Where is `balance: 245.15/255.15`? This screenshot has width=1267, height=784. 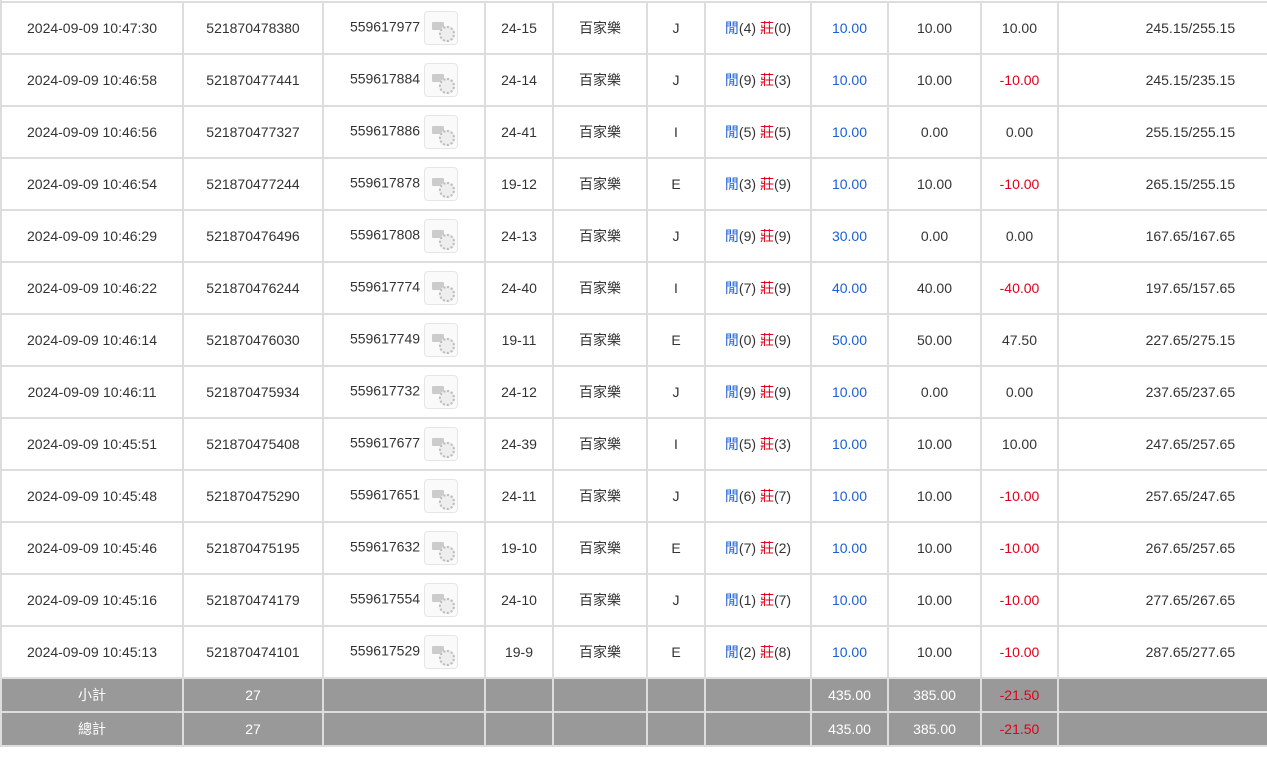
balance: 245.15/255.15 is located at coordinates (1161, 28).